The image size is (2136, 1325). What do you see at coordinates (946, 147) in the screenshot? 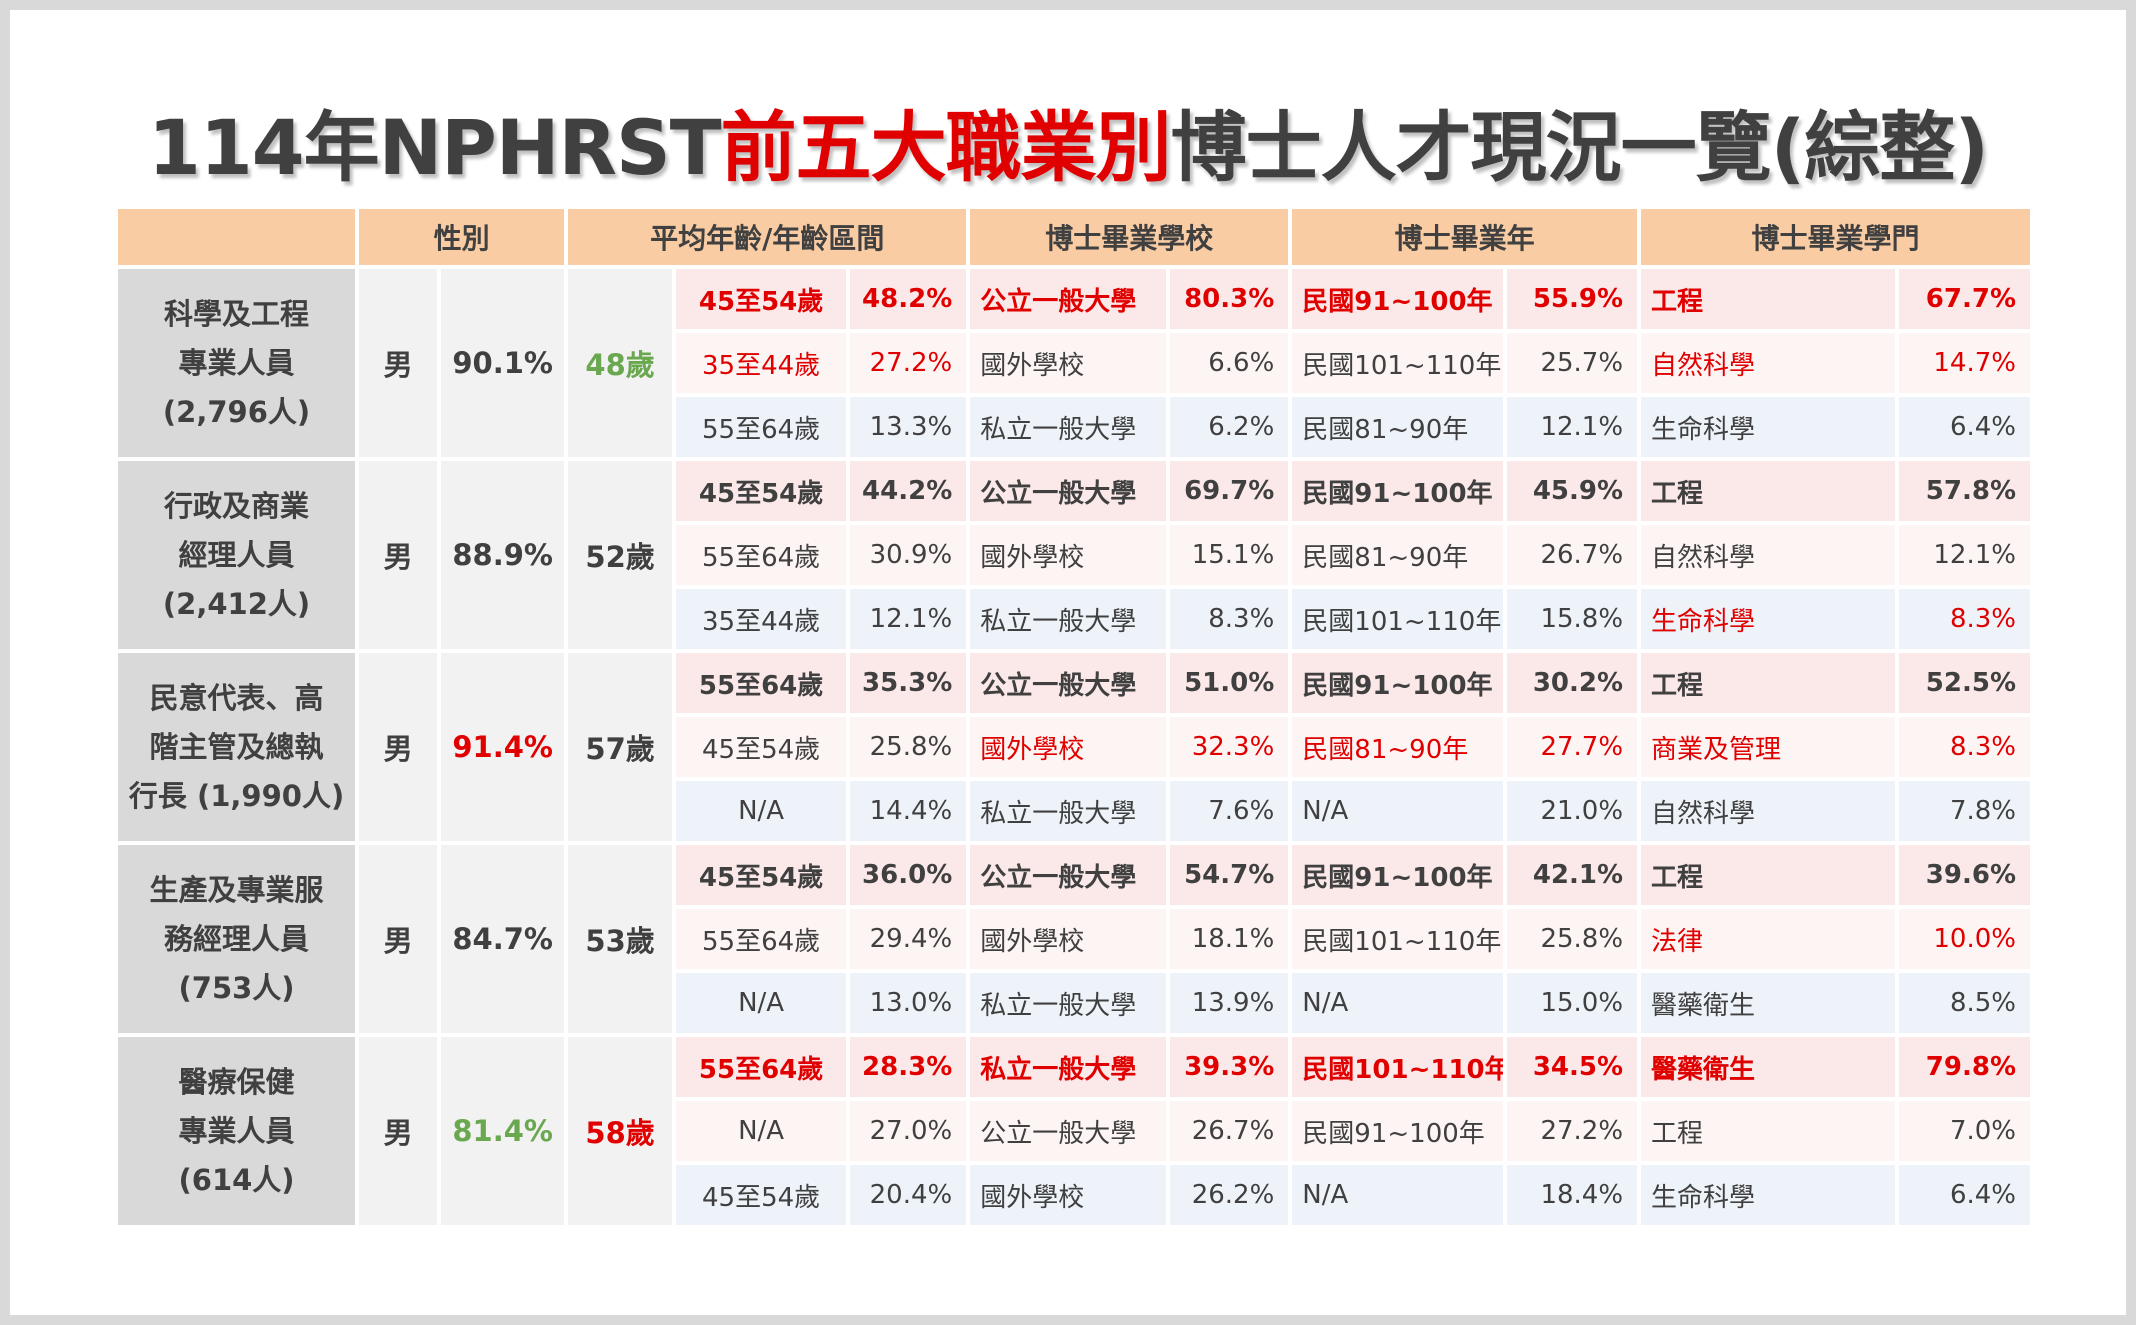
I see `title-highlight: 前五大職業別` at bounding box center [946, 147].